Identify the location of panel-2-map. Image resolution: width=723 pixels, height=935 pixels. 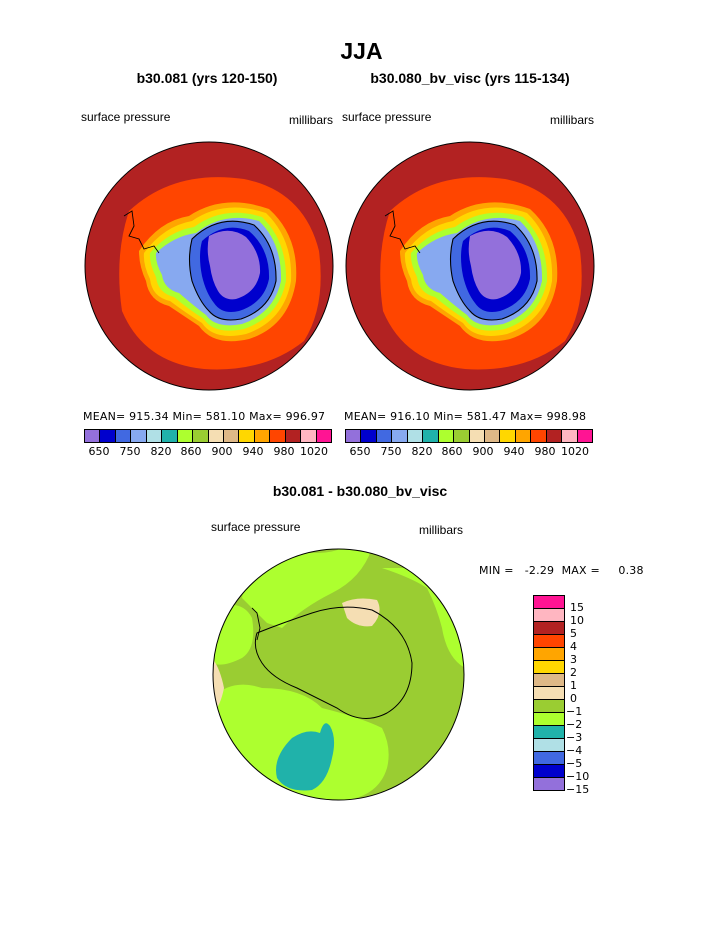
(470, 266).